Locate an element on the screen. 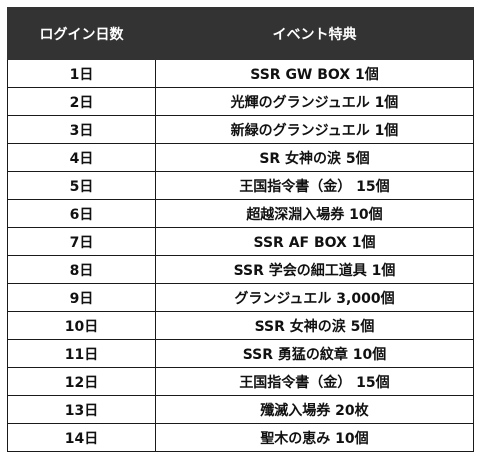 The height and width of the screenshot is (455, 480). table-row: 2日 光輝のグランジュエル 1個 is located at coordinates (240, 101).